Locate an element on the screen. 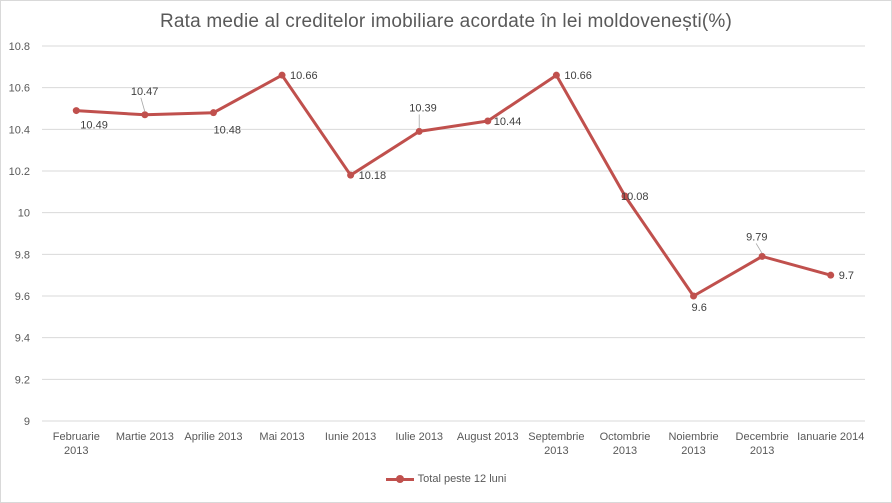  y-tick-label: 9.4 is located at coordinates (22, 339).